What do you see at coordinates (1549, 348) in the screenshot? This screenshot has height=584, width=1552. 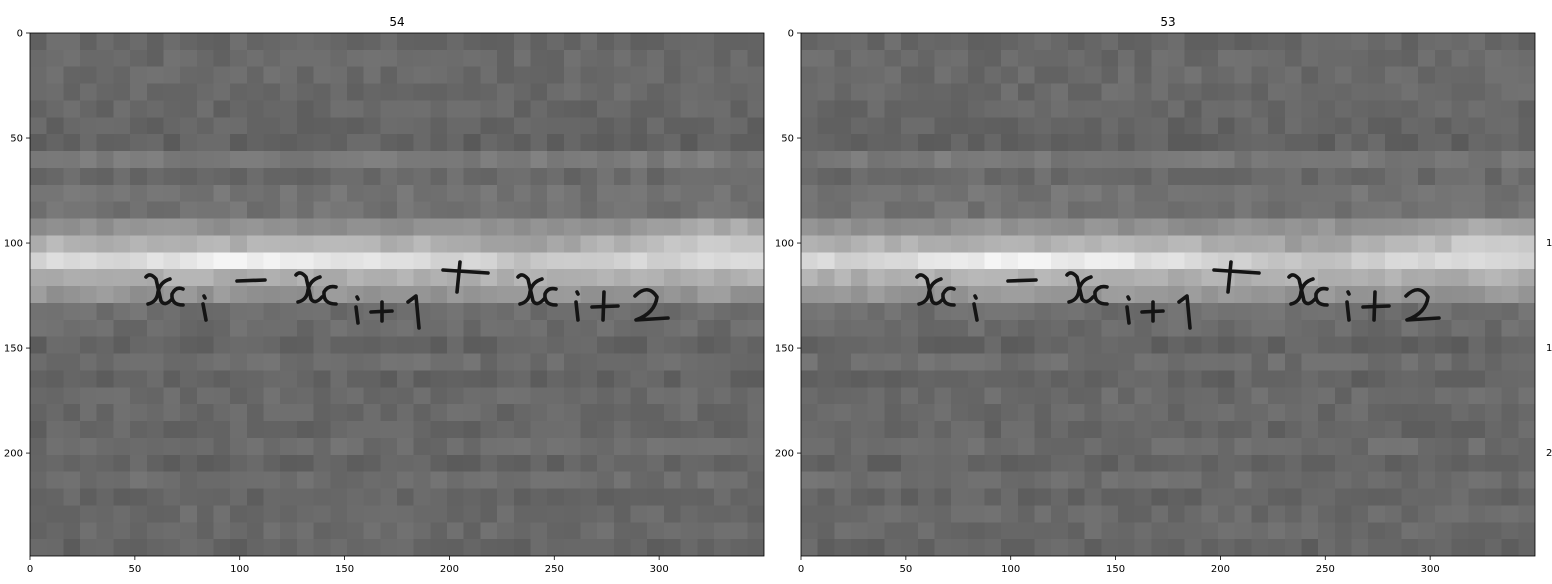 I see `cutoff-tick-label: 15` at bounding box center [1549, 348].